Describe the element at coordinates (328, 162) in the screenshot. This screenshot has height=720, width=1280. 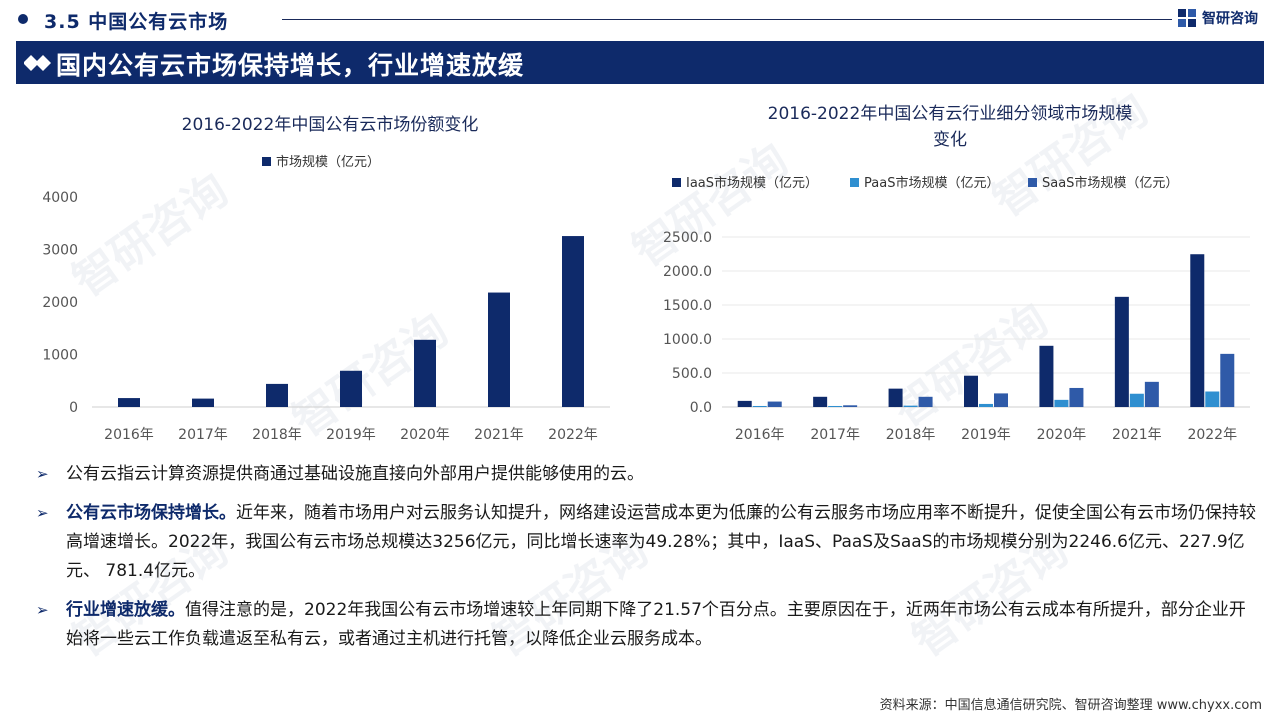
I see `legend-label: 市场规模（亿元）` at that location.